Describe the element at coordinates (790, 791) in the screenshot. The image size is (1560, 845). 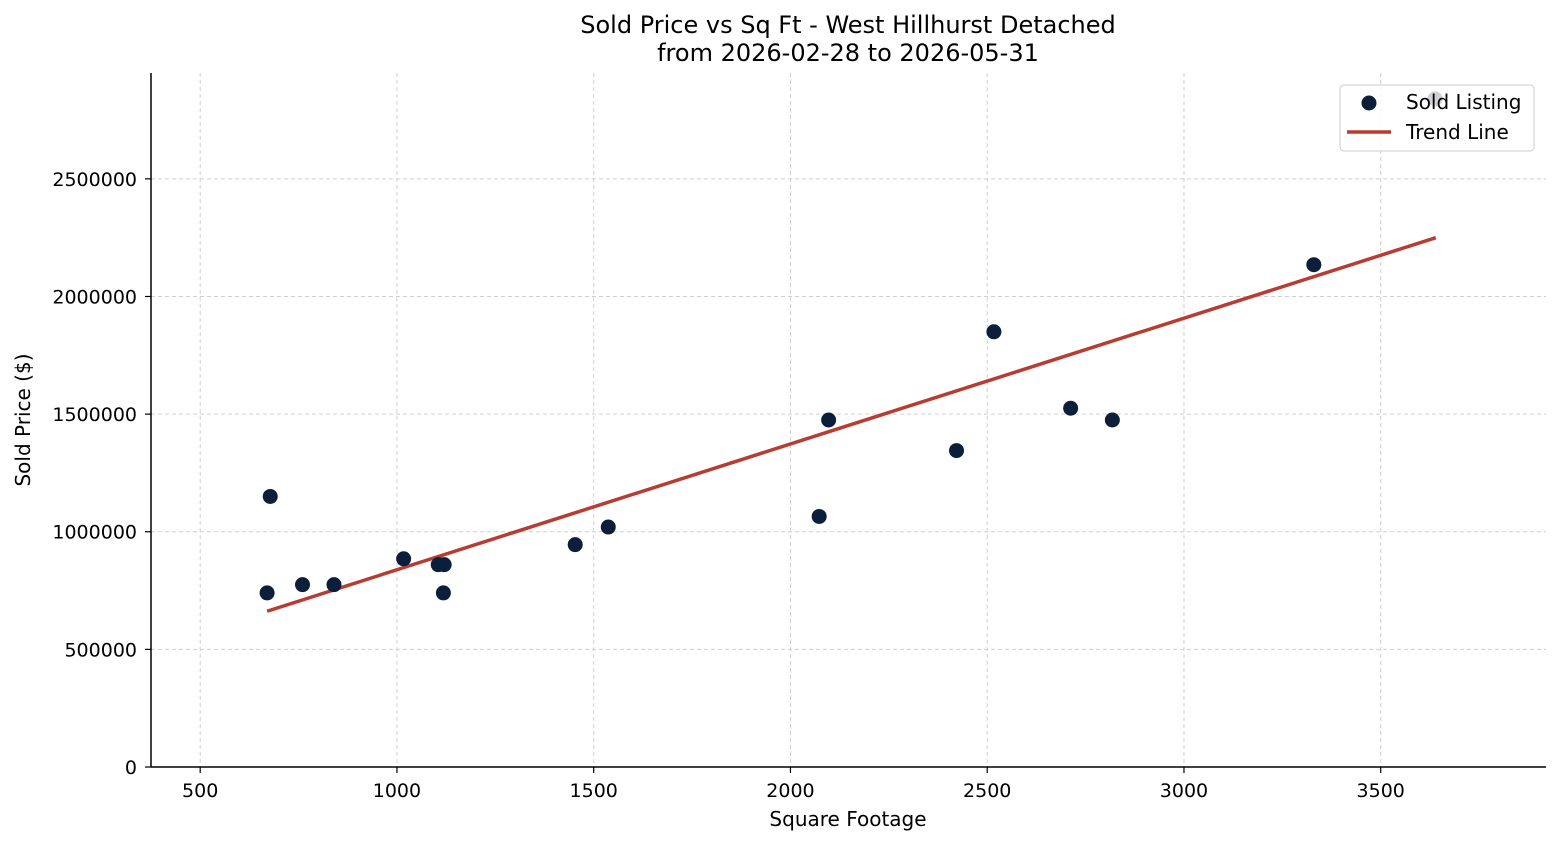
I see `x-tick-label: 2000` at that location.